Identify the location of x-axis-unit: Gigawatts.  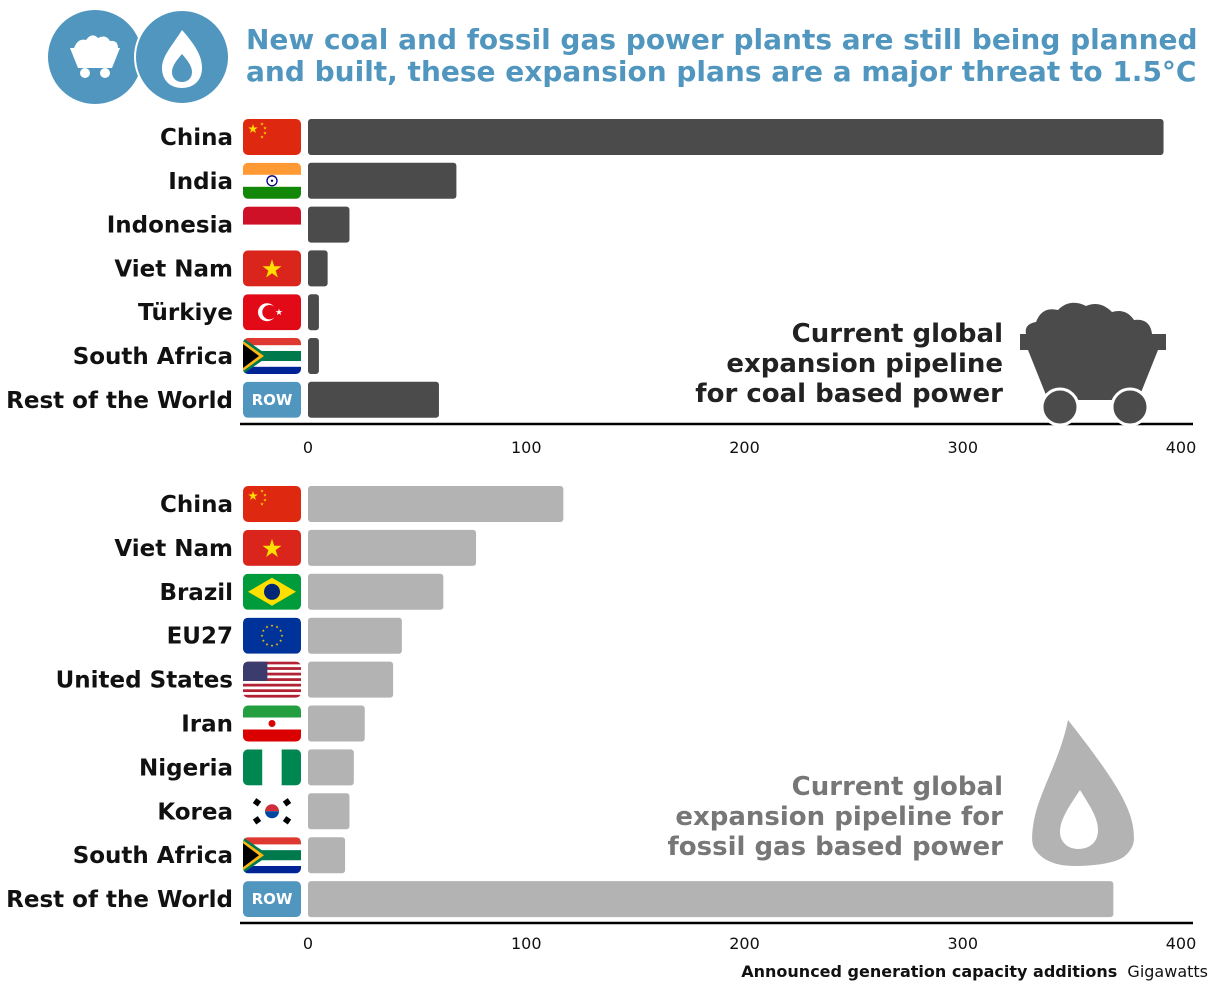
(1167, 971).